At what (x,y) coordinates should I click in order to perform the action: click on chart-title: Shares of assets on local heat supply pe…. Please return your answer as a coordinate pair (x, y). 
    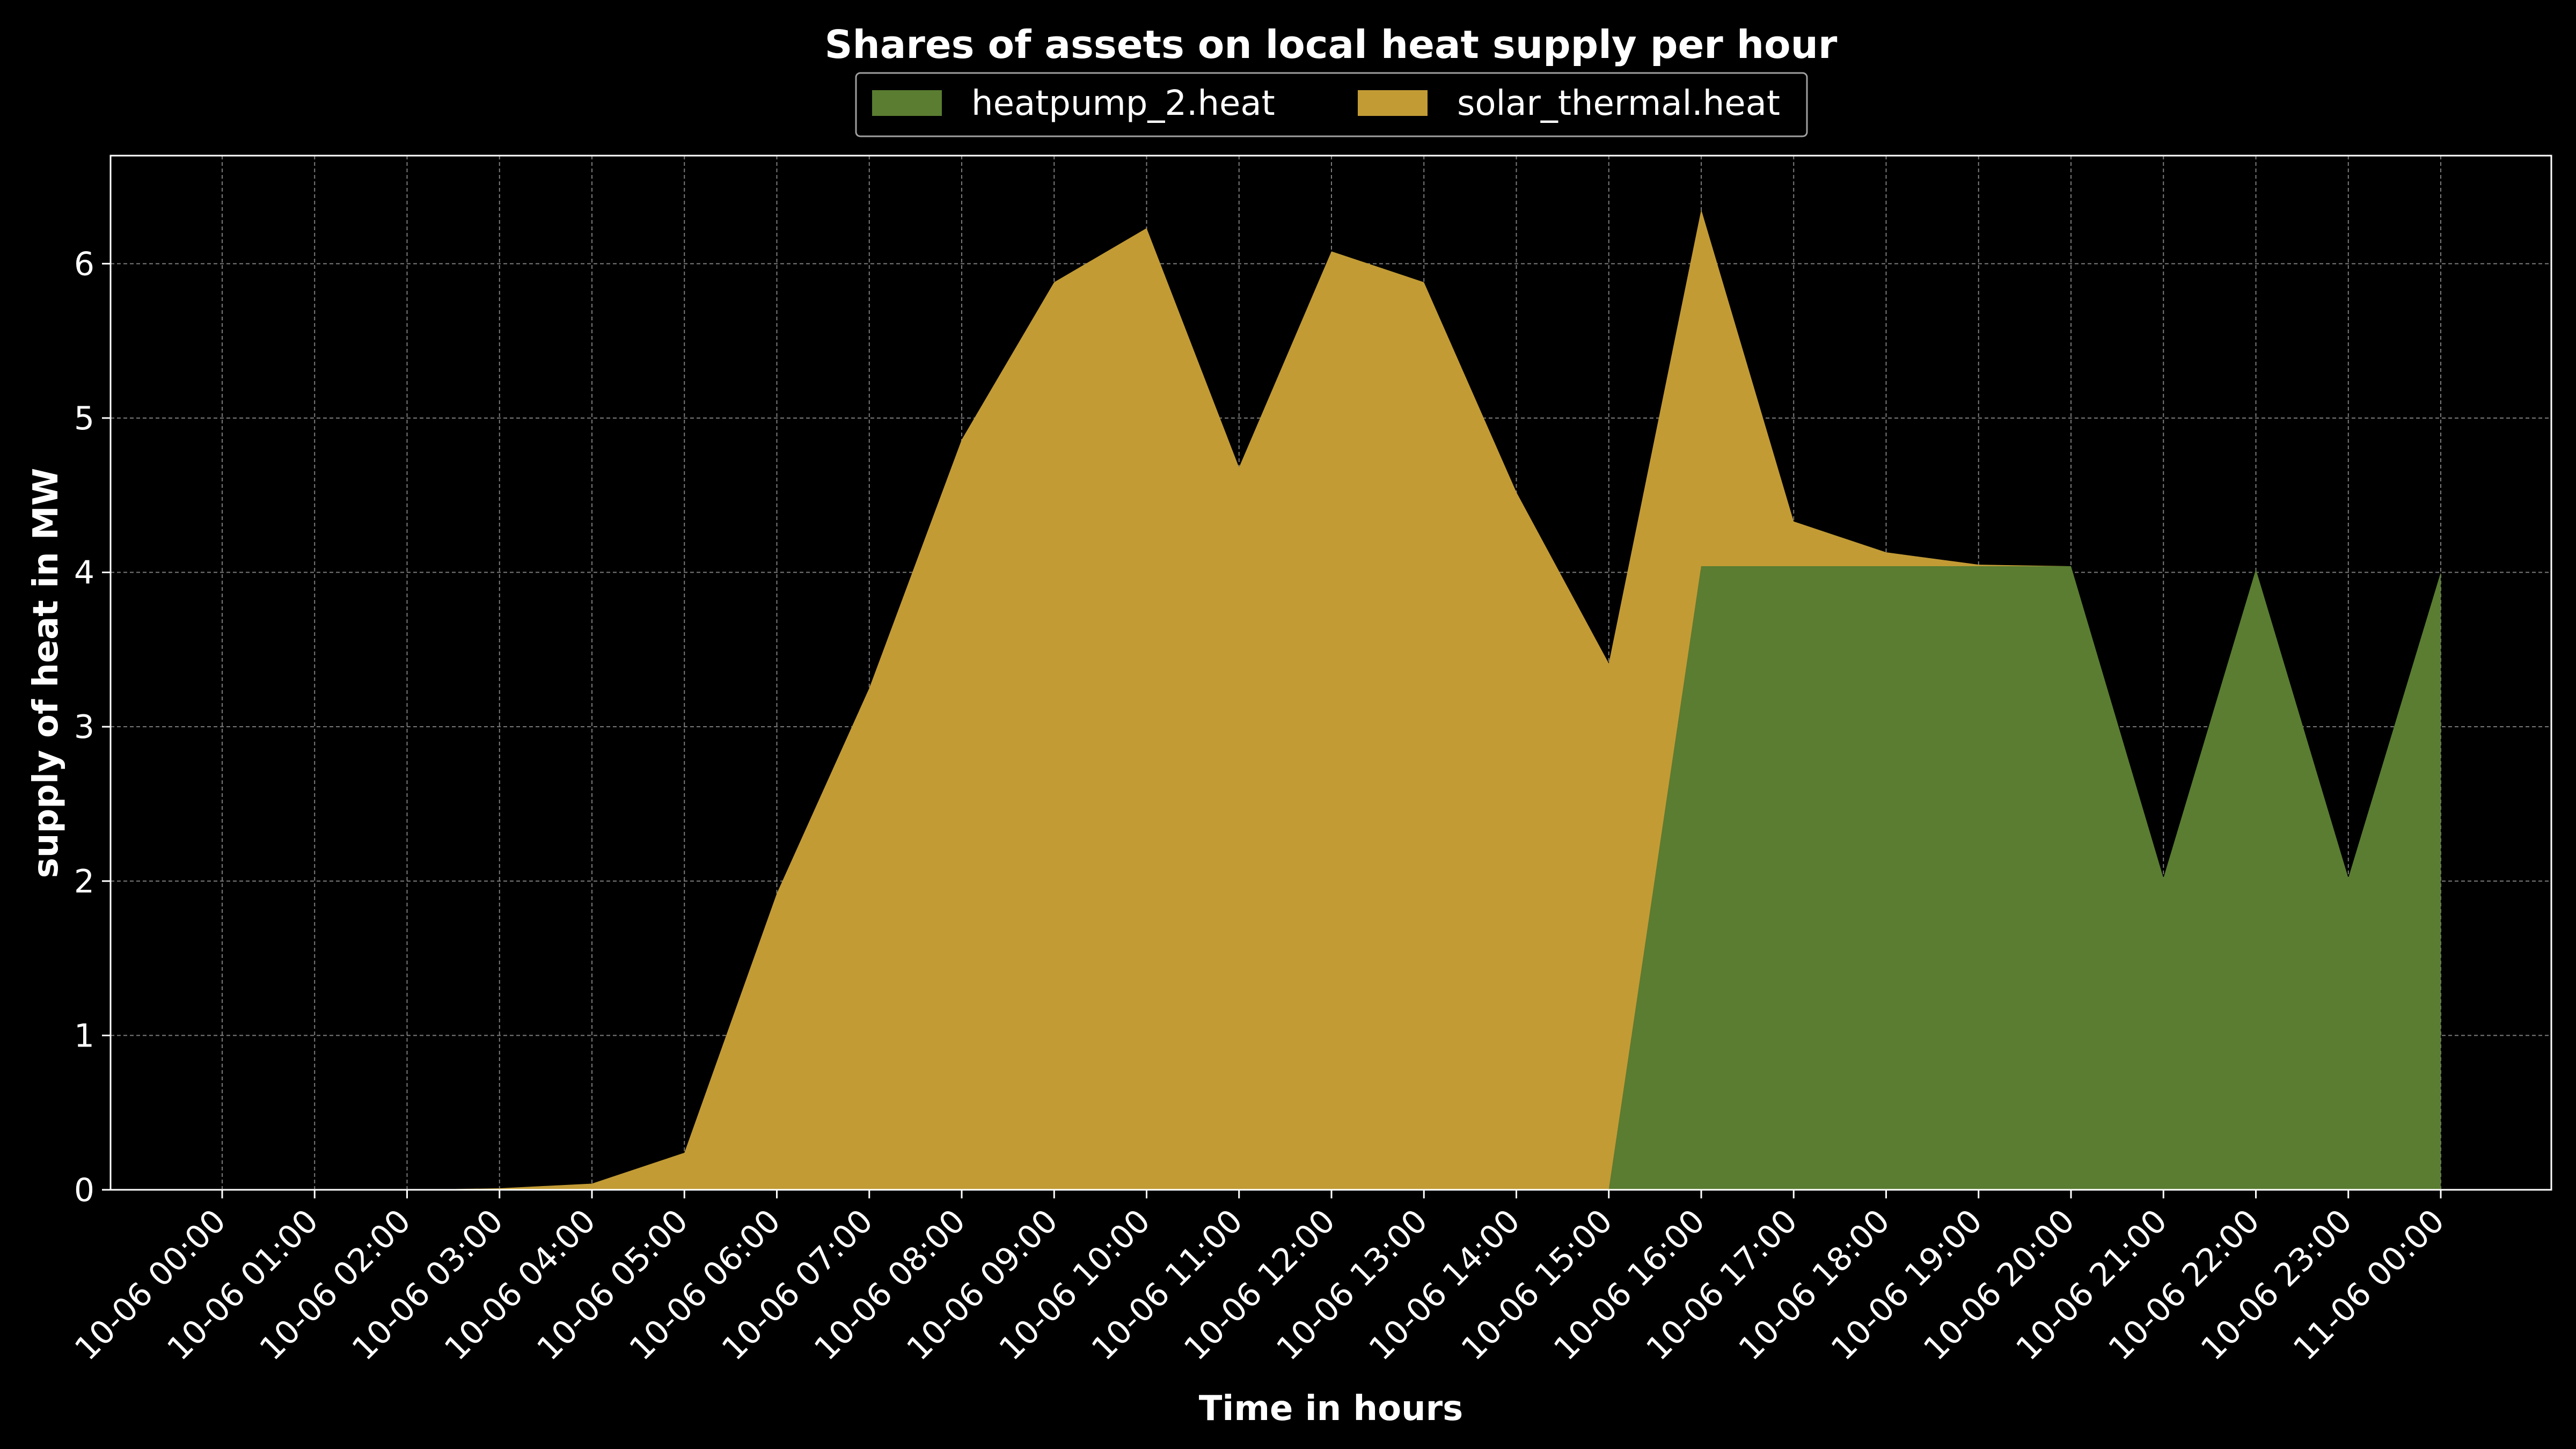
    Looking at the image, I should click on (1331, 44).